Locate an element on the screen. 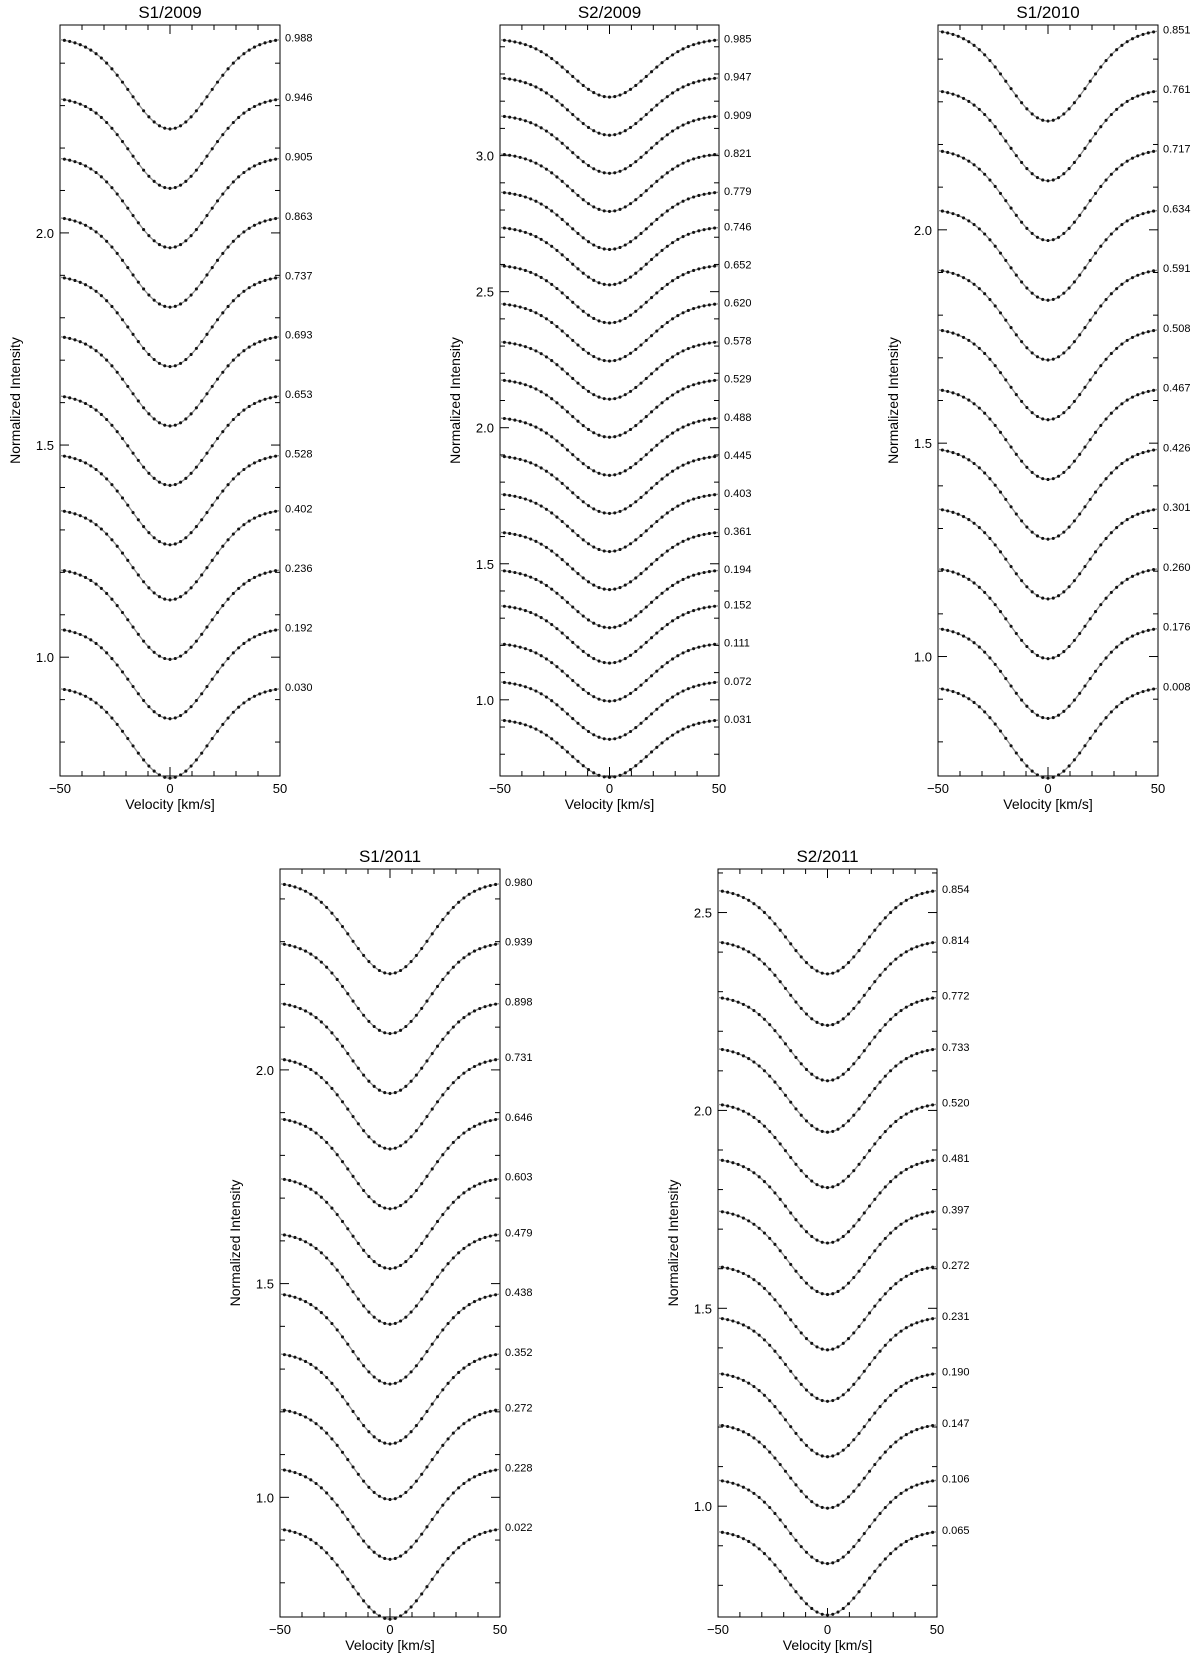 The width and height of the screenshot is (1200, 1666). phase-label: 0.603 is located at coordinates (519, 1178).